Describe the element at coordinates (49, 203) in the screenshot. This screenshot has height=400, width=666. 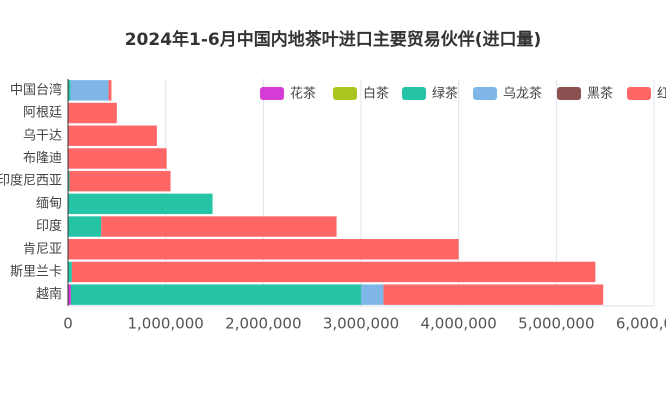
I see `y-tick-label: 缅甸` at that location.